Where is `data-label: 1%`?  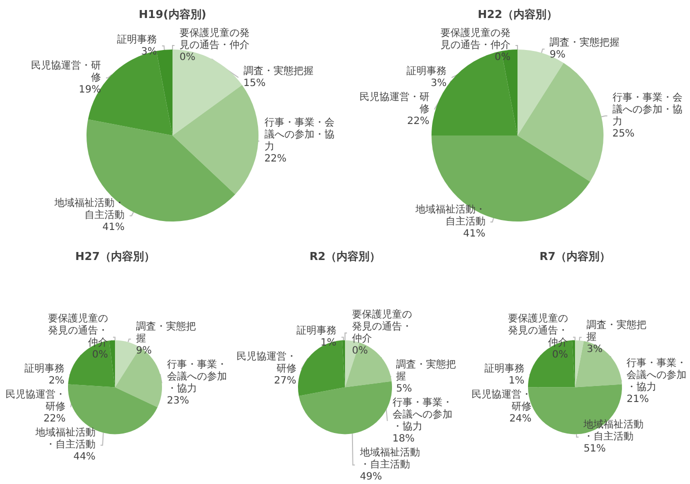 data-label: 1% is located at coordinates (516, 381).